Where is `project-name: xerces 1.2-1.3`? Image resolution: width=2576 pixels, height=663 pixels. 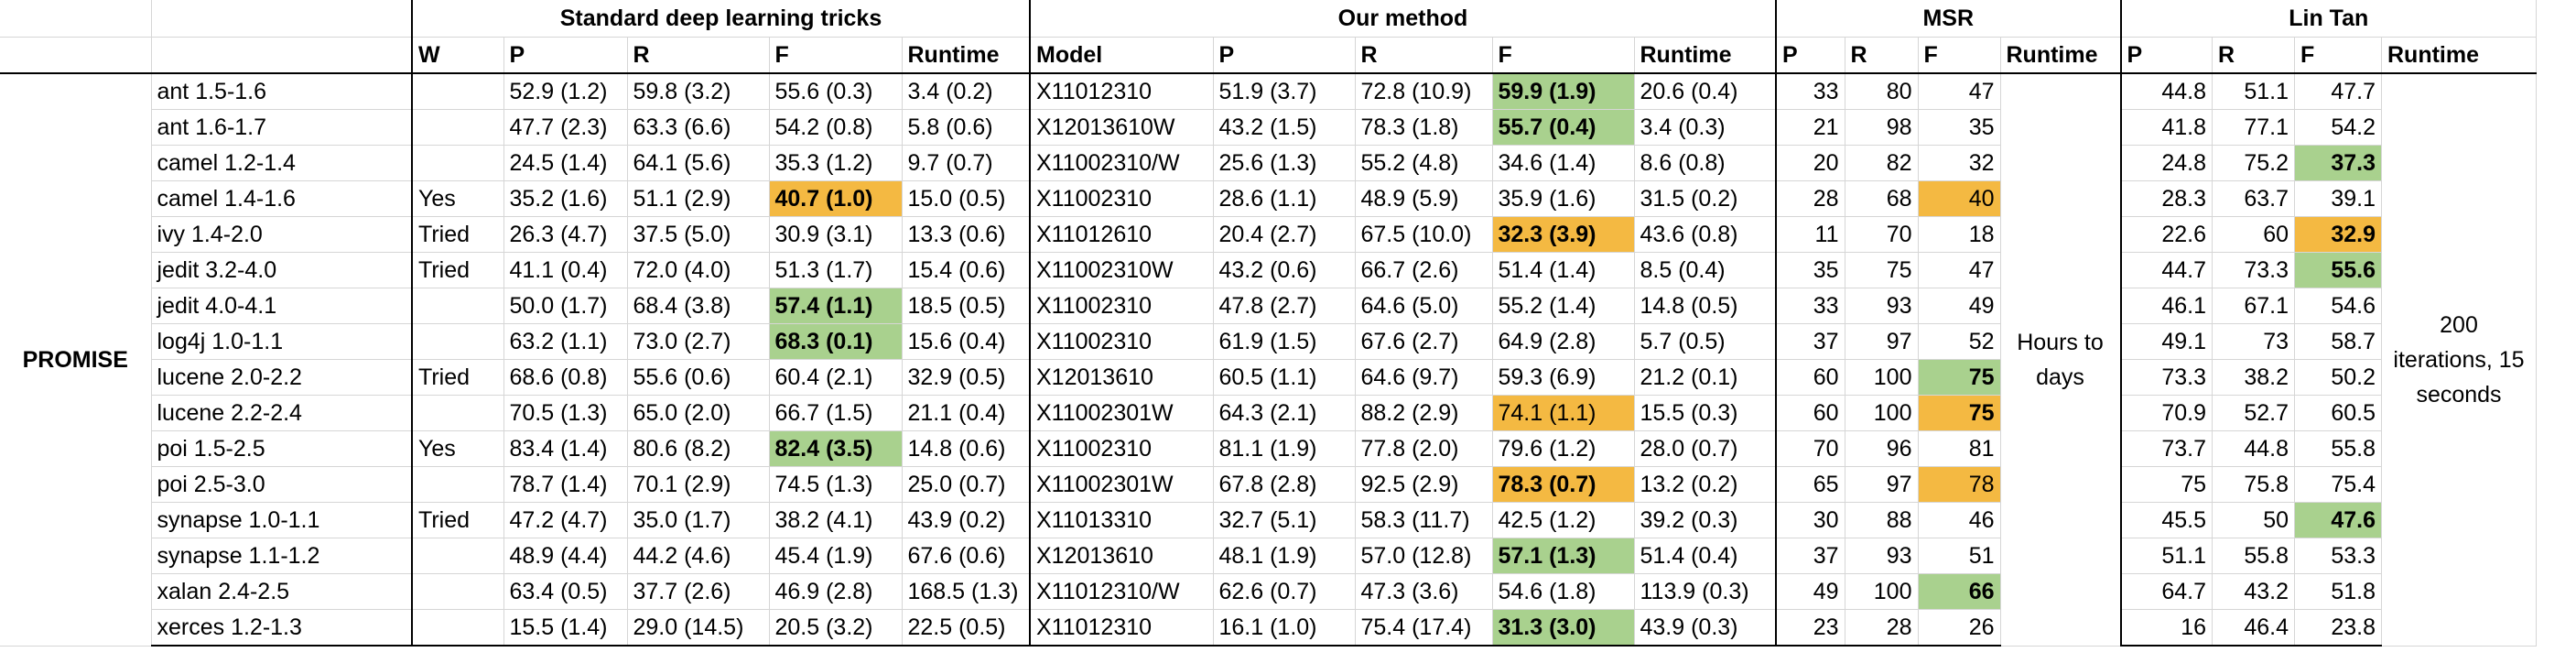
project-name: xerces 1.2-1.3 is located at coordinates (282, 628).